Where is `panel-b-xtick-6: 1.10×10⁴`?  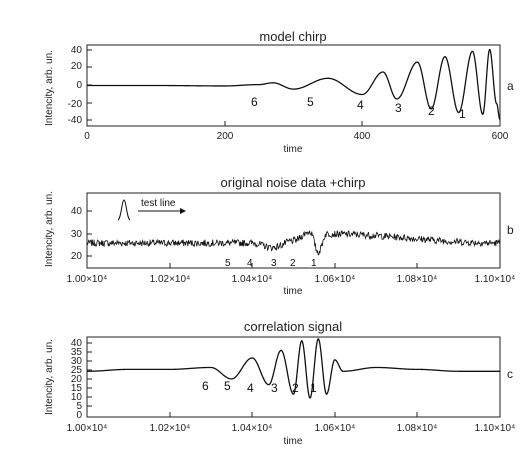
panel-b-xtick-6: 1.10×10⁴ is located at coordinates (495, 279).